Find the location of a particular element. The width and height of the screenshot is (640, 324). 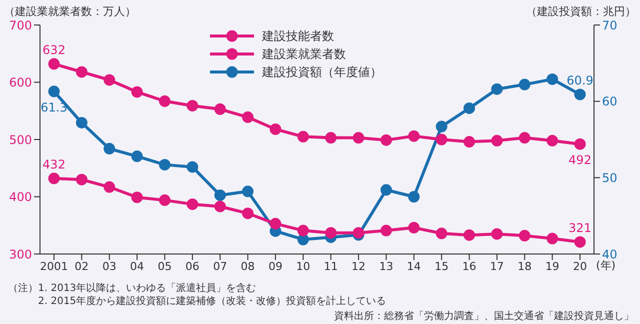

data-label: 632 is located at coordinates (54, 49).